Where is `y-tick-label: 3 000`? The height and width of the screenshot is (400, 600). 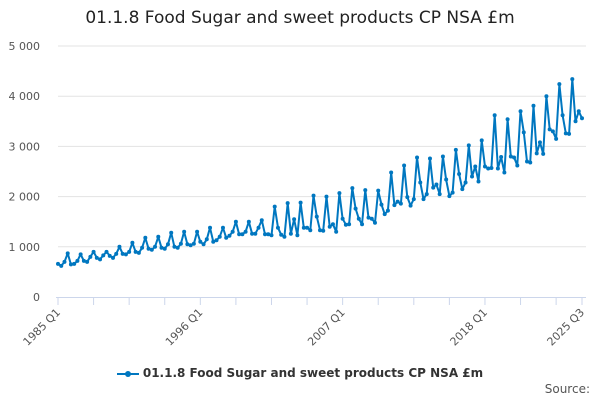 y-tick-label: 3 000 is located at coordinates (25, 146).